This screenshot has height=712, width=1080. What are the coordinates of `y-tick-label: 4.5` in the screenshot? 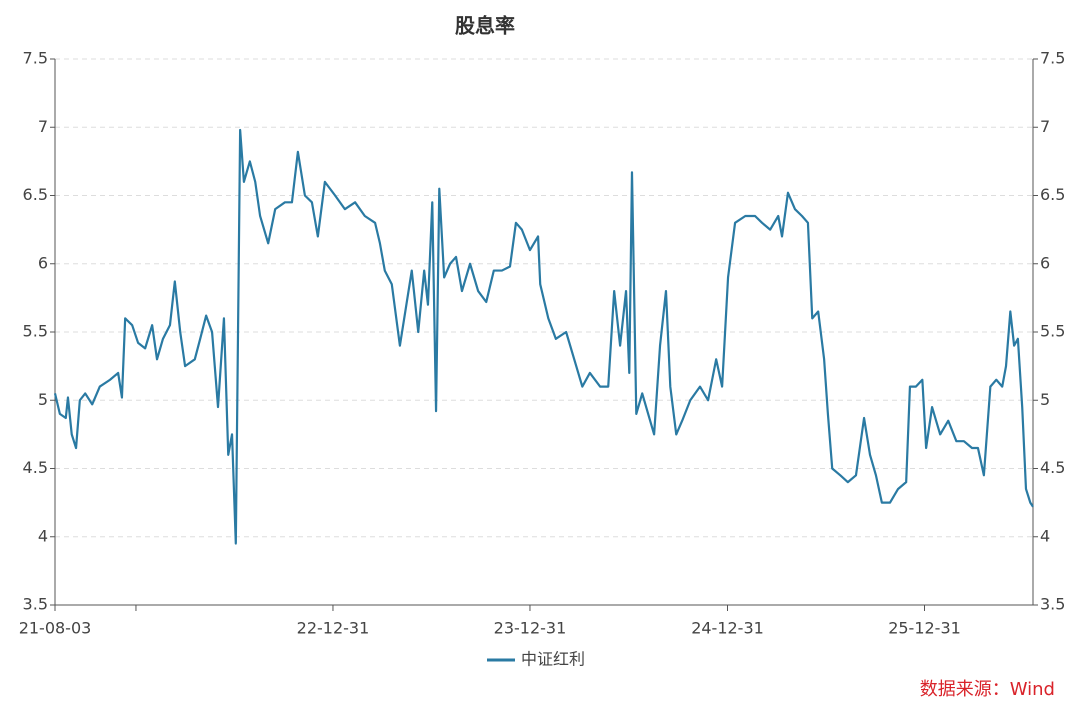 It's located at (35, 467).